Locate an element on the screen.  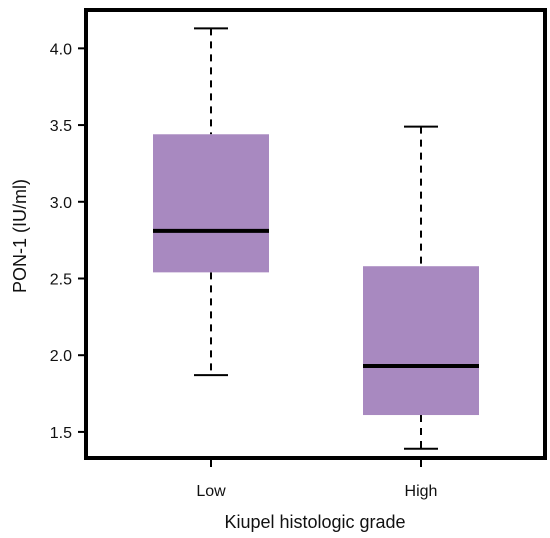
box-high is located at coordinates (421, 341).